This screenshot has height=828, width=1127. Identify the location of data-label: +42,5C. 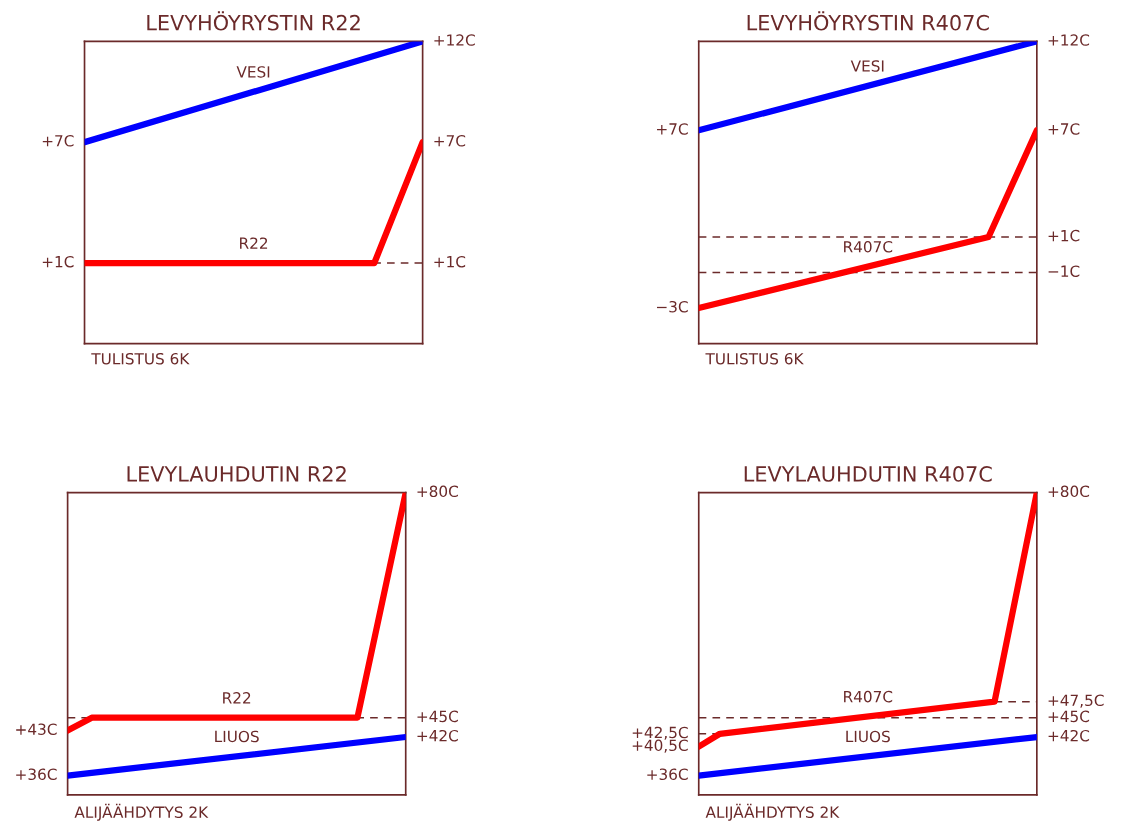
(660, 733).